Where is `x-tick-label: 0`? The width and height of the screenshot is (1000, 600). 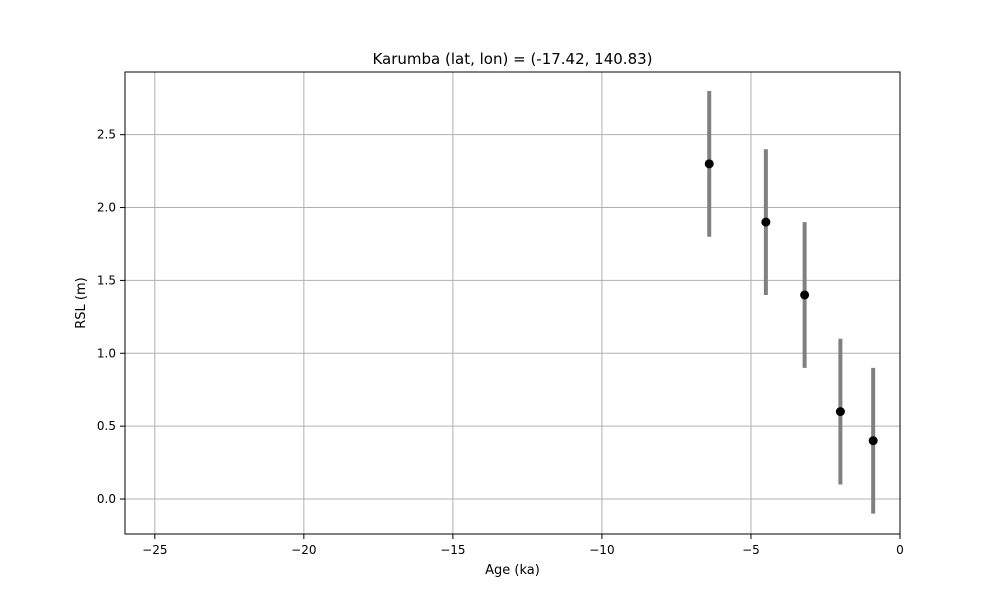
x-tick-label: 0 is located at coordinates (900, 550).